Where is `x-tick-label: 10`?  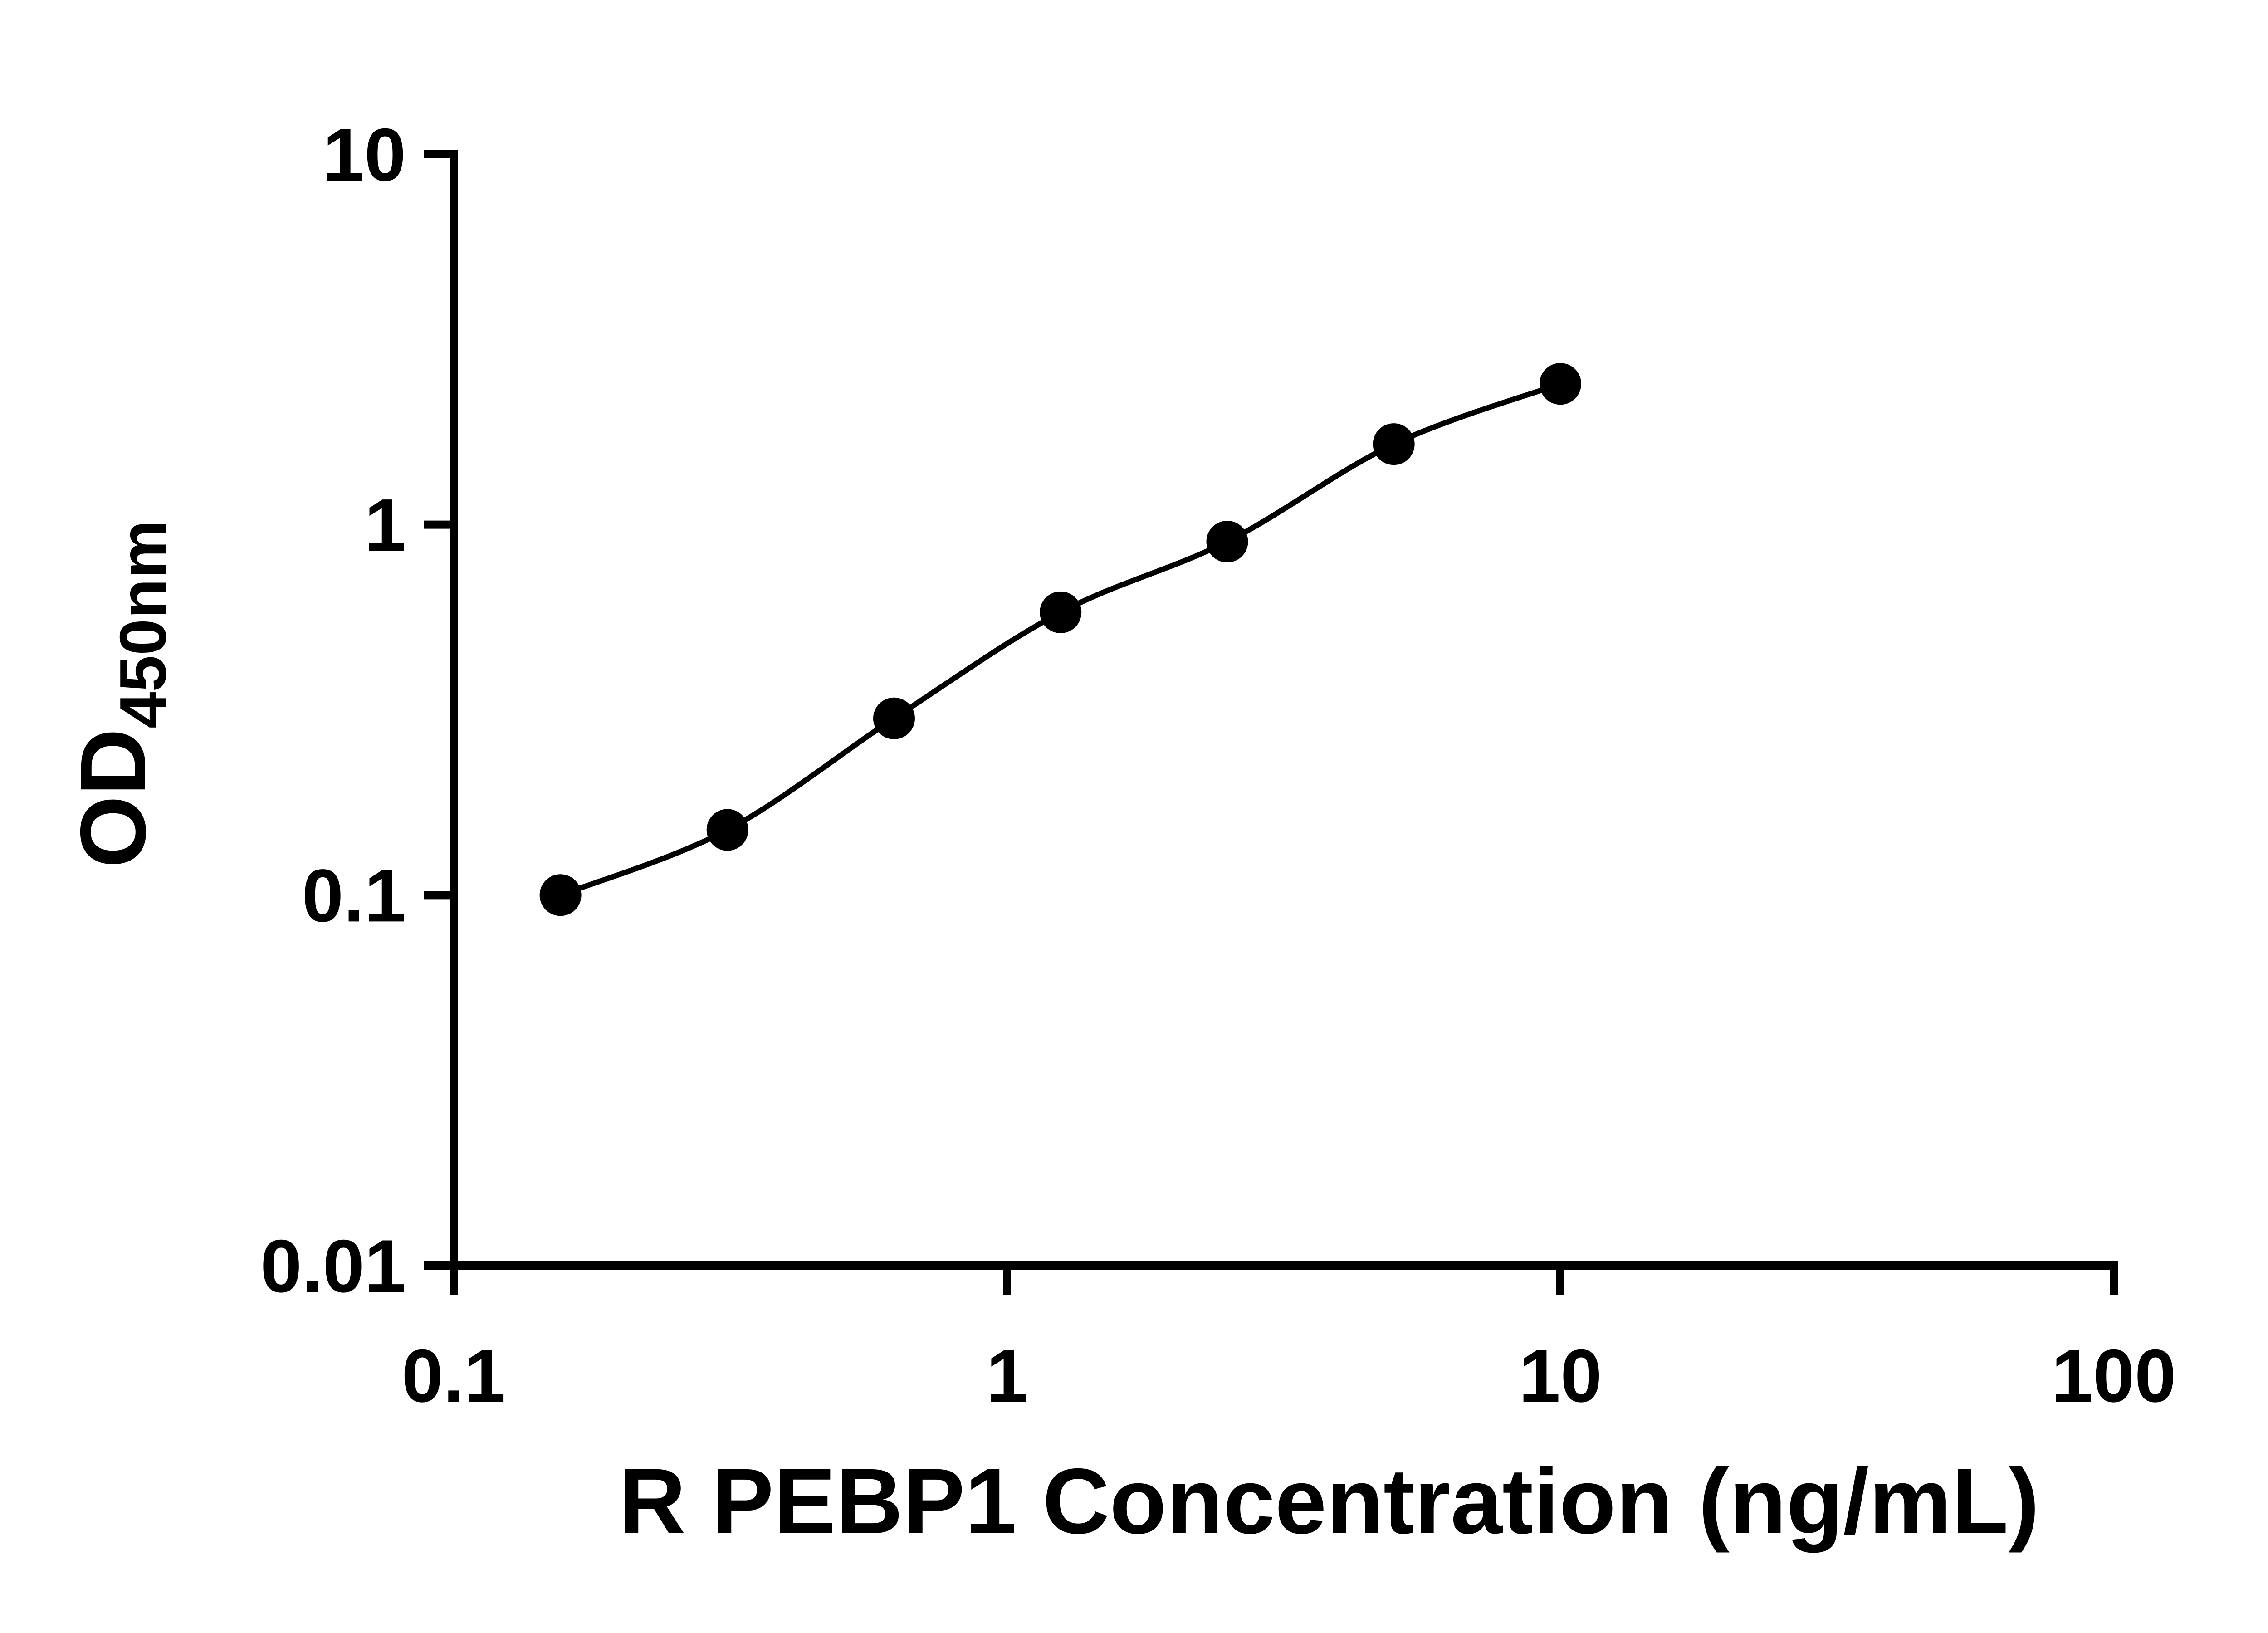 x-tick-label: 10 is located at coordinates (1560, 1376).